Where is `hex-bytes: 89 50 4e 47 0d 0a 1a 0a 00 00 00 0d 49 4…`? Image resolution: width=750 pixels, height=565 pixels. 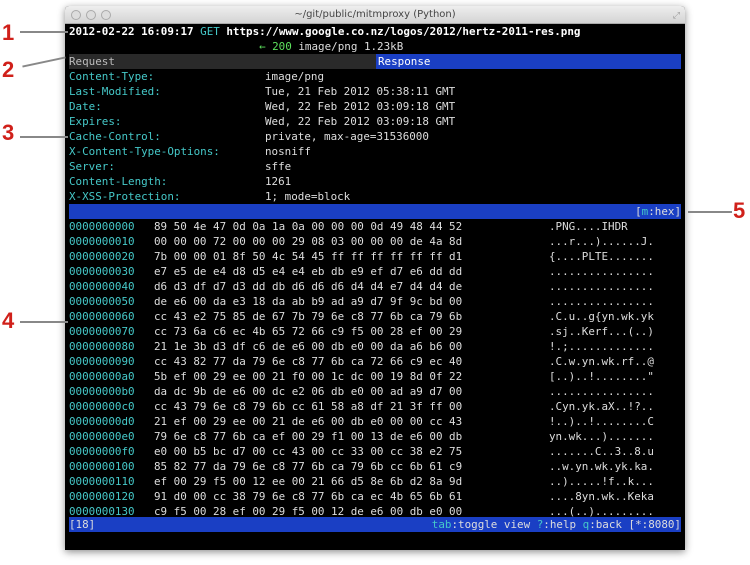
hex-bytes: 89 50 4e 47 0d 0a 1a 0a 00 00 00 0d 49 4… is located at coordinates (308, 226).